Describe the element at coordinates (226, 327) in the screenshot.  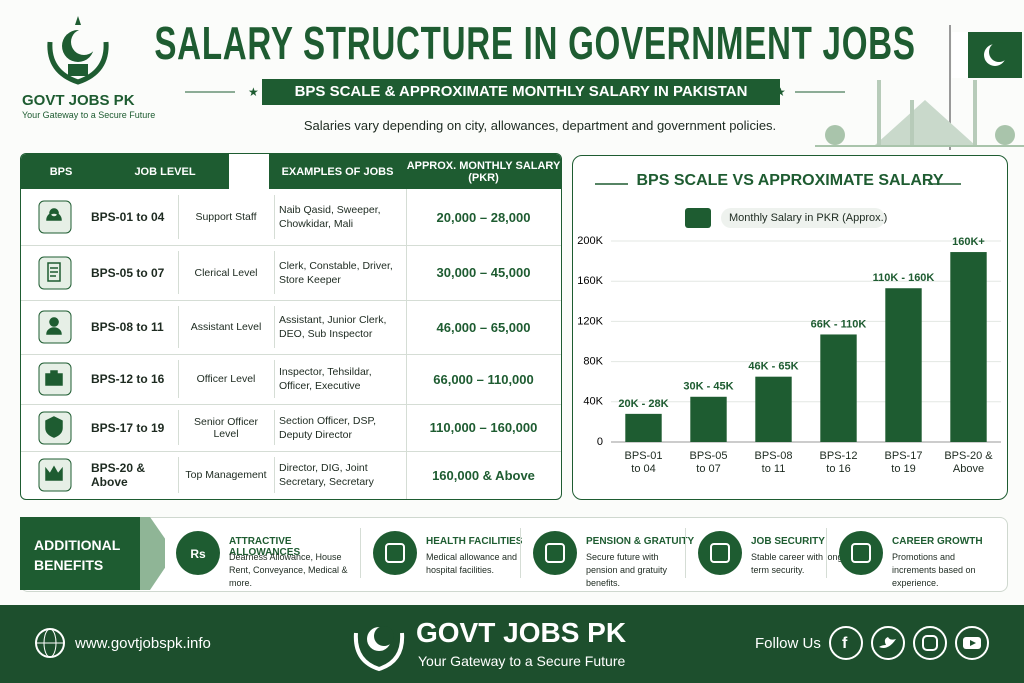
I see `table-cell: Assistant Level` at that location.